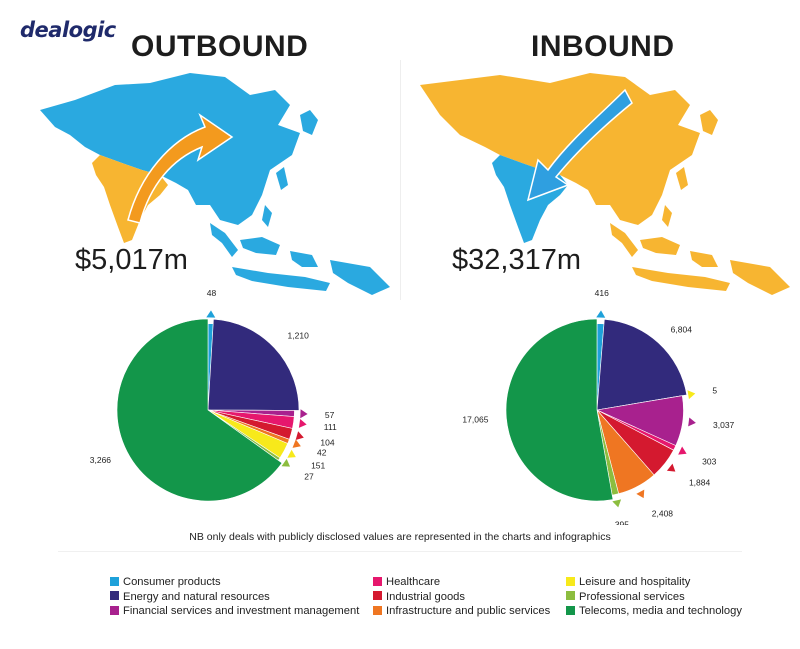 The width and height of the screenshot is (800, 649). Describe the element at coordinates (642, 364) in the screenshot. I see `pie-slice-inbound-energy-and-natural-resources` at that location.